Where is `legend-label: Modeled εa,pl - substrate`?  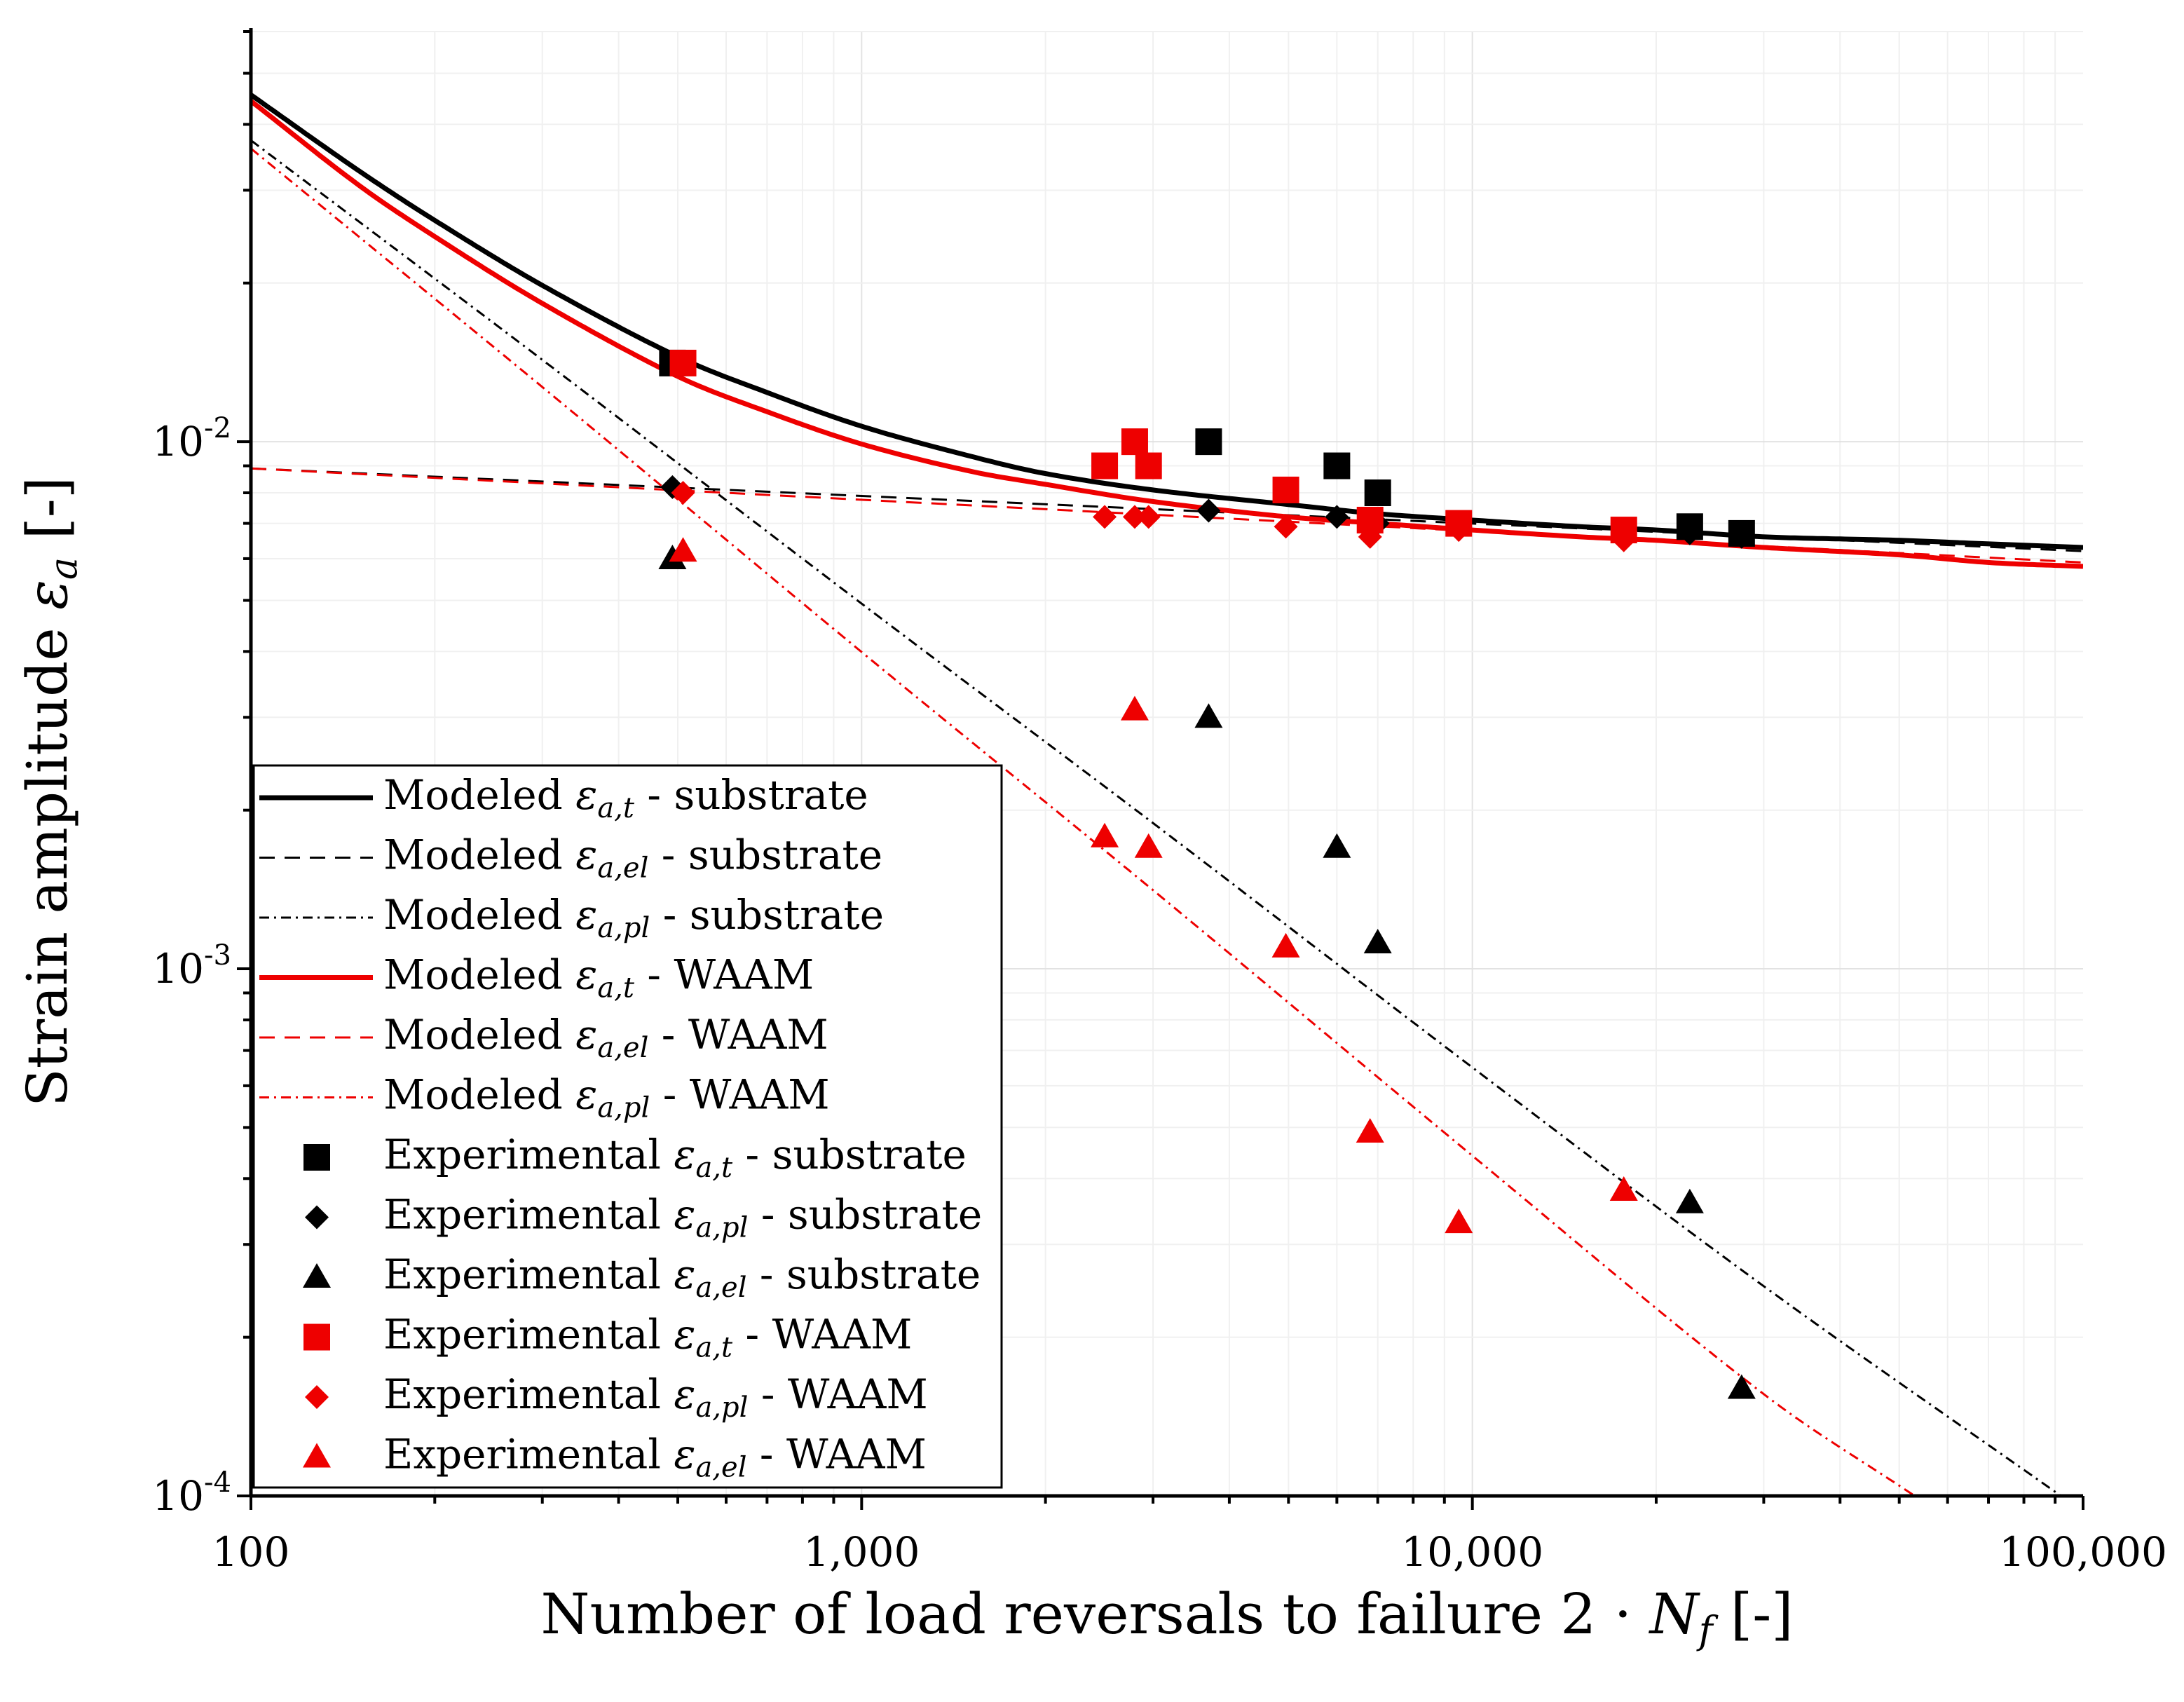
legend-label: Modeled εa,pl - substrate is located at coordinates (634, 917).